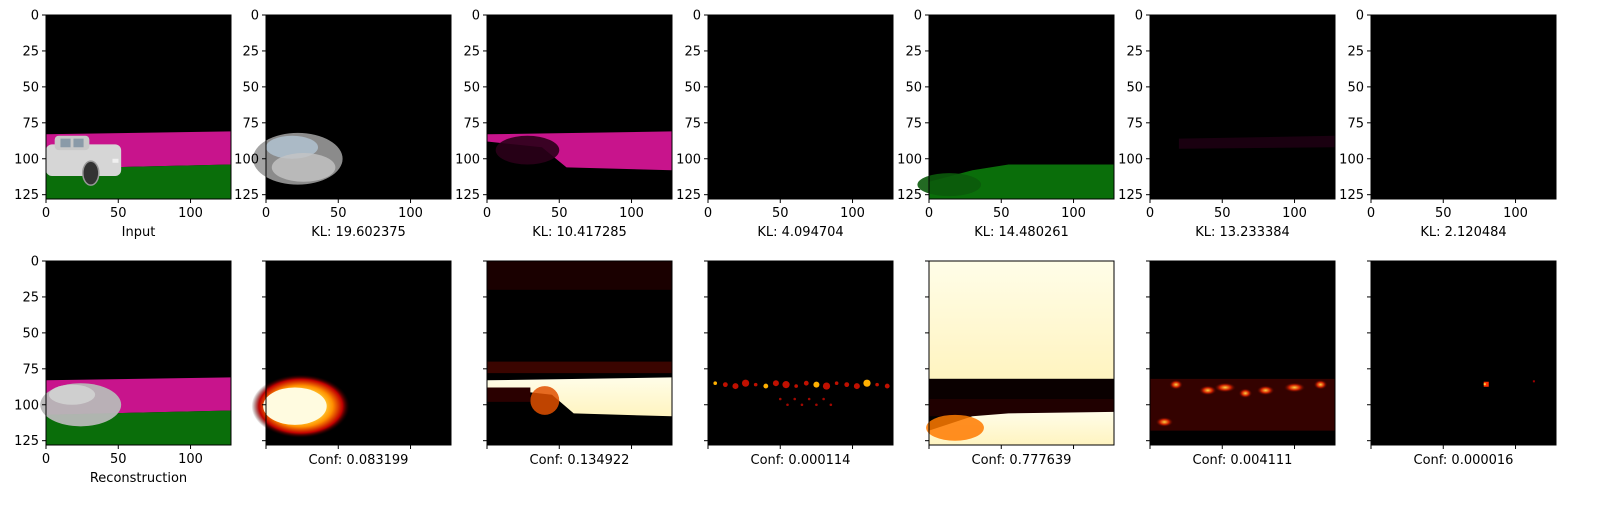 This screenshot has width=1609, height=509. What do you see at coordinates (1022, 460) in the screenshot?
I see `panel-label: Conf: 0.777639` at bounding box center [1022, 460].